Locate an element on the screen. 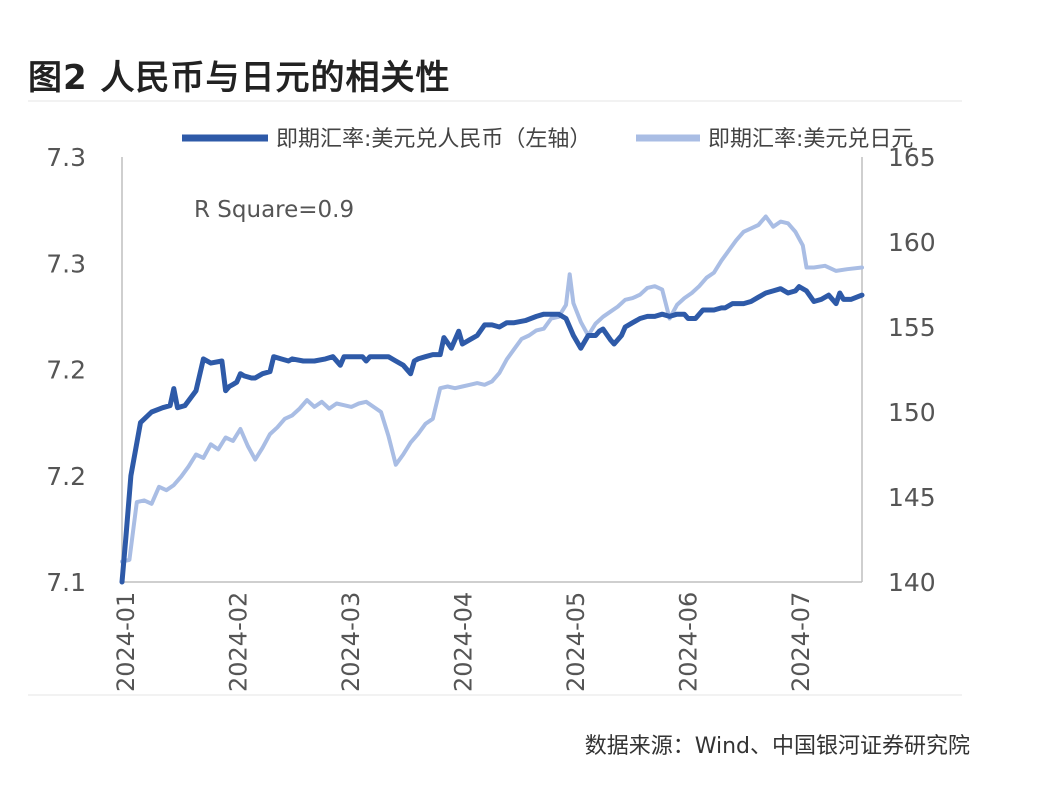 The image size is (1038, 790). x-tick-label: 2024-05 is located at coordinates (576, 642).